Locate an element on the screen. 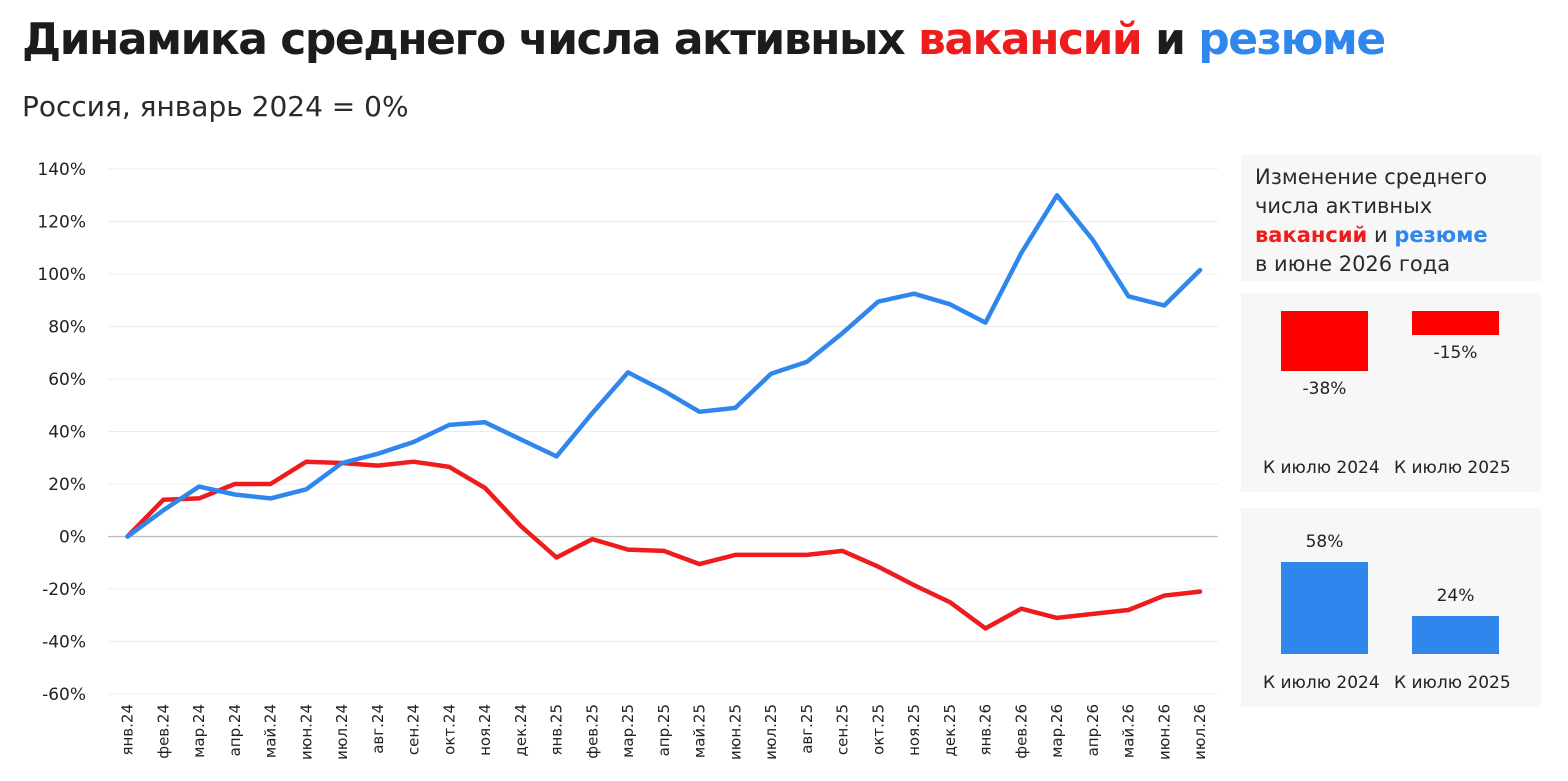 This screenshot has width=1568, height=781. y-tick-label: -40% is located at coordinates (64, 643).